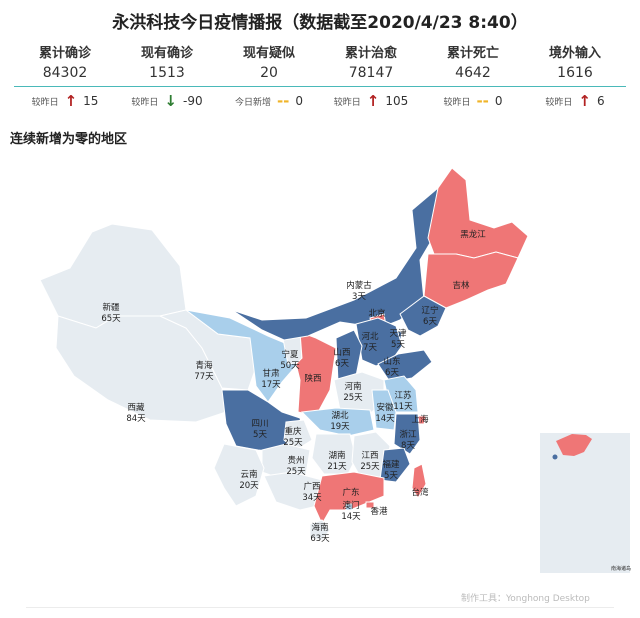 Image resolution: width=640 pixels, height=618 pixels. What do you see at coordinates (320, 607) in the screenshot?
I see `footer-divider` at bounding box center [320, 607].